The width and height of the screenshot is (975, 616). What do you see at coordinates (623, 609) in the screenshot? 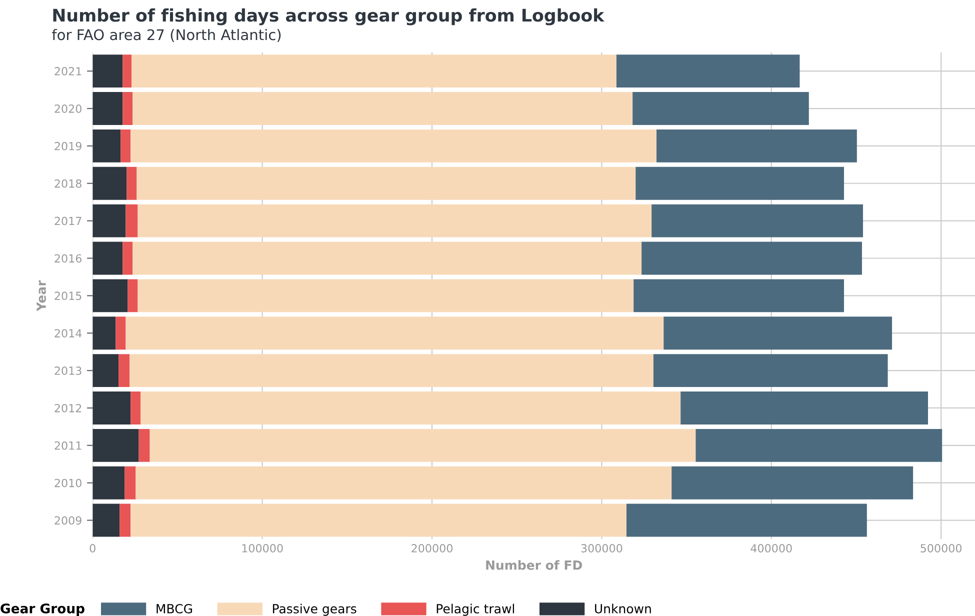
I see `legend-label: Unknown` at bounding box center [623, 609].